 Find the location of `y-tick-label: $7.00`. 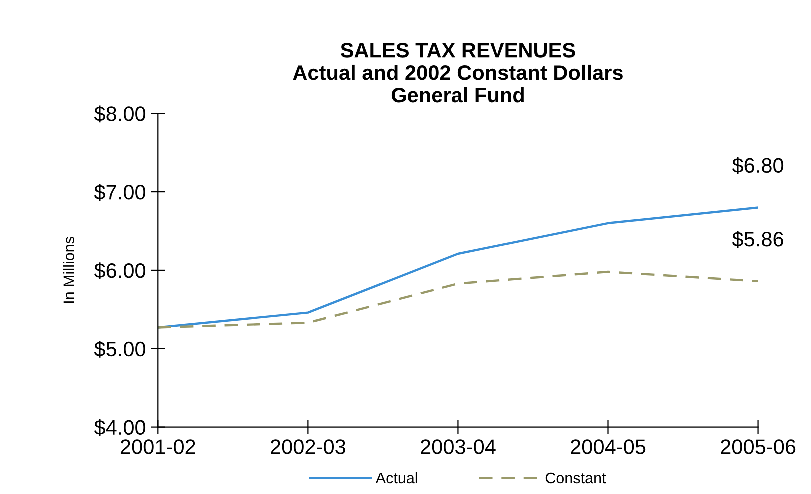

y-tick-label: $7.00 is located at coordinates (120, 193).